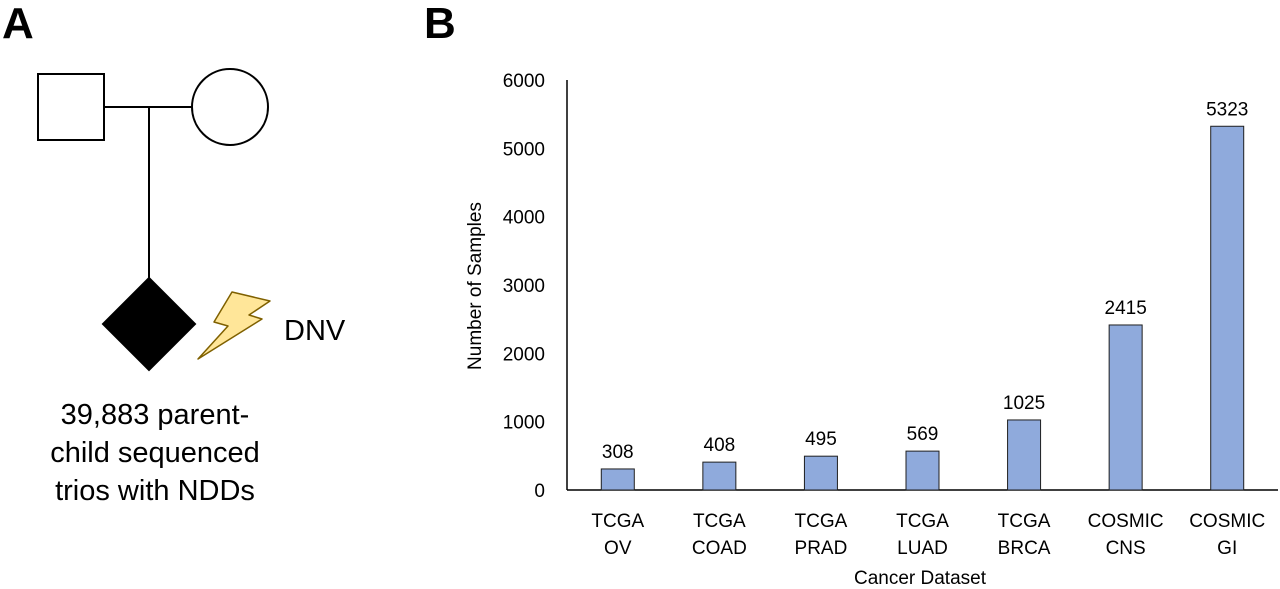 The image size is (1280, 589). What do you see at coordinates (475, 286) in the screenshot?
I see `y-axis-title: Number of Samples` at bounding box center [475, 286].